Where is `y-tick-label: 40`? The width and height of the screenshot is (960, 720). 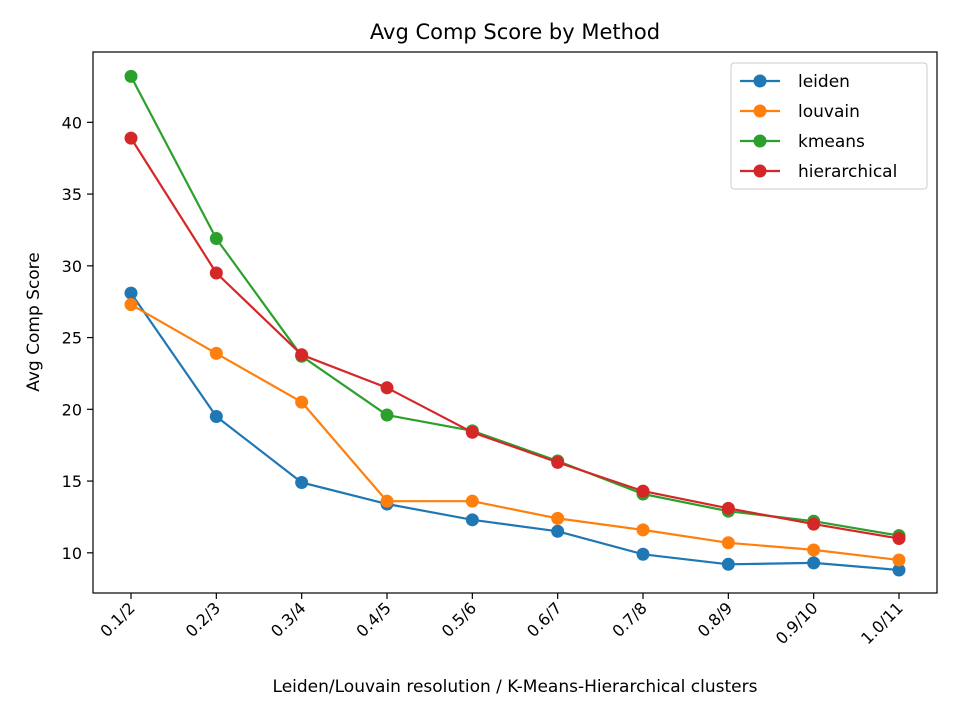 y-tick-label: 40 is located at coordinates (72, 122).